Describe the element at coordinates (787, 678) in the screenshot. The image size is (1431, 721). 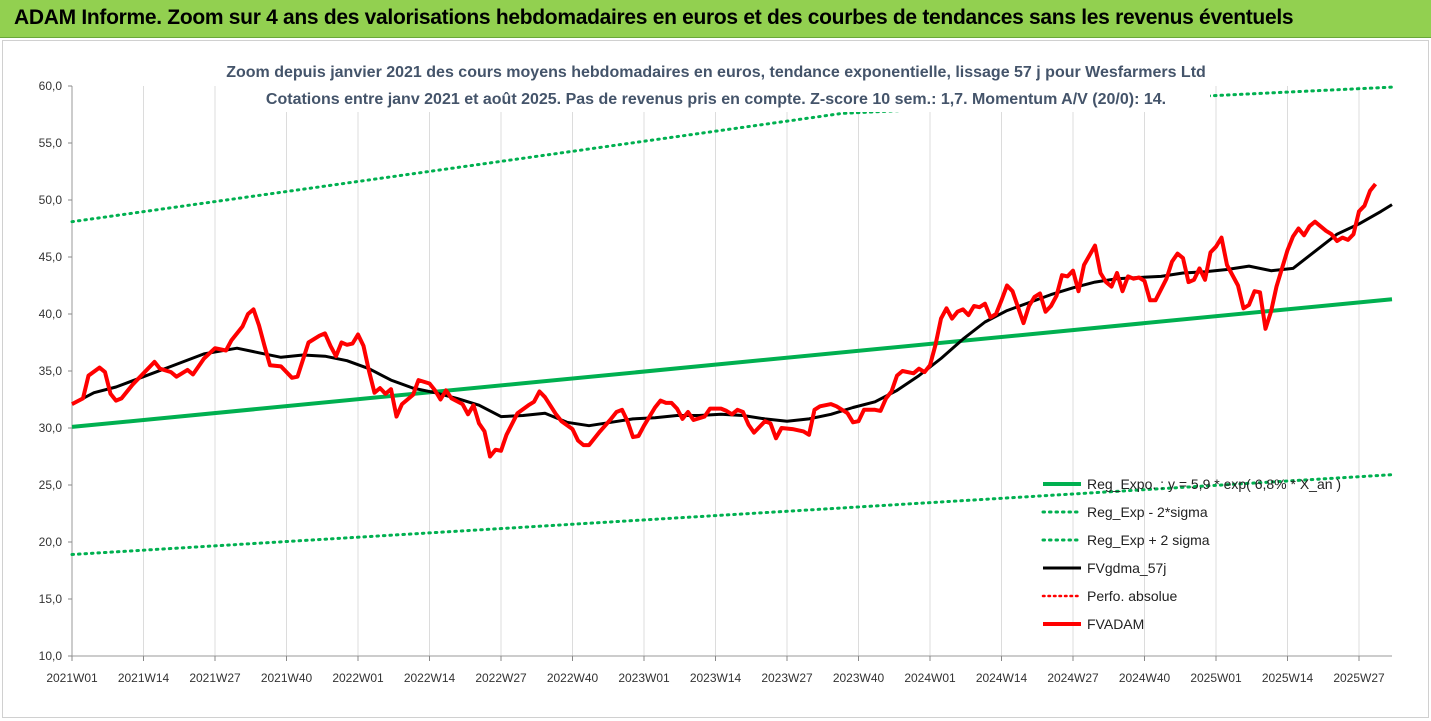
I see `x-tick-label: 2023W27` at that location.